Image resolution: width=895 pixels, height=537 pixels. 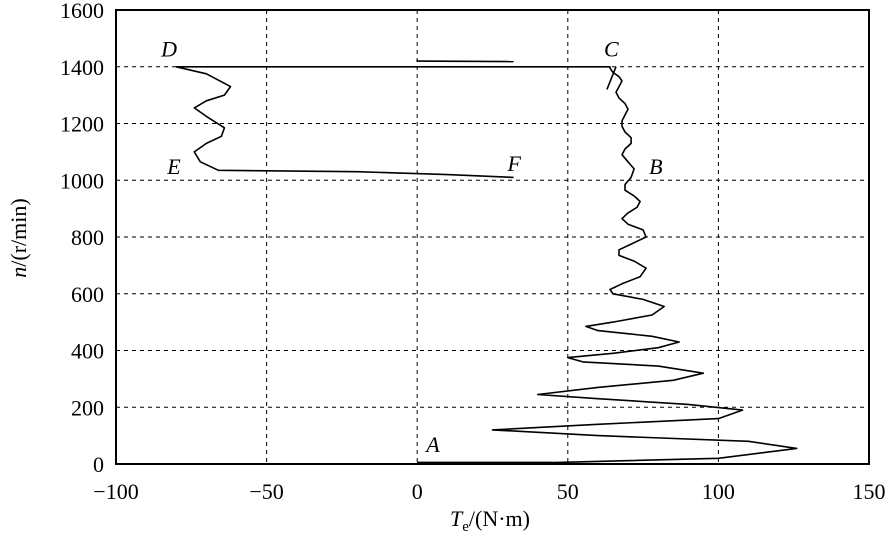 What do you see at coordinates (457, 518) in the screenshot?
I see `x-axis-title-main: T` at bounding box center [457, 518].